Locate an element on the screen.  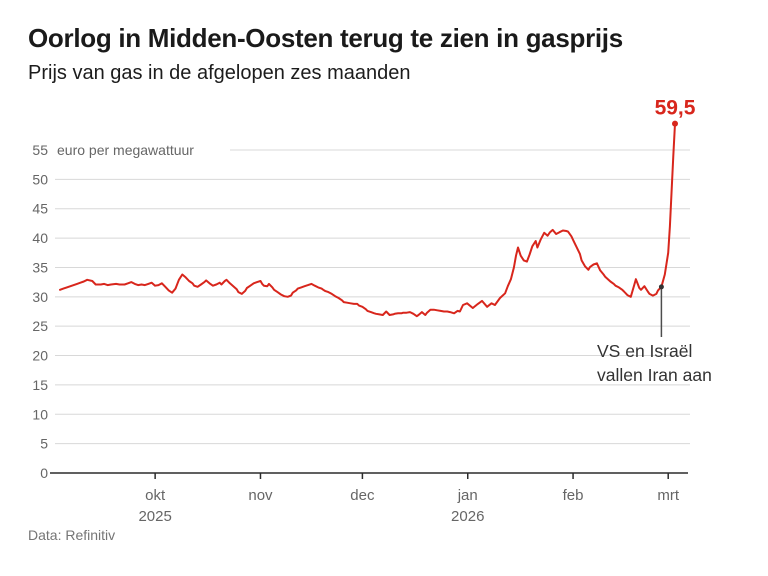
y-tick-label: 50 is located at coordinates (40, 179).